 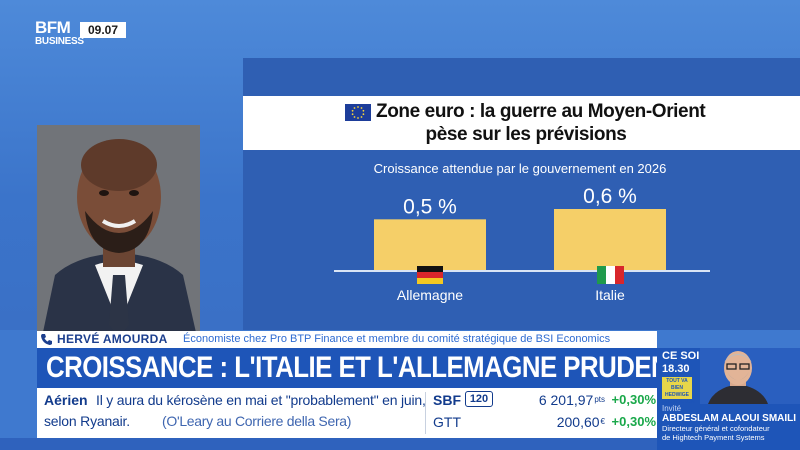 What do you see at coordinates (713, 437) in the screenshot?
I see `promo-guest-role-line2: de Hightech Payment Systems` at bounding box center [713, 437].